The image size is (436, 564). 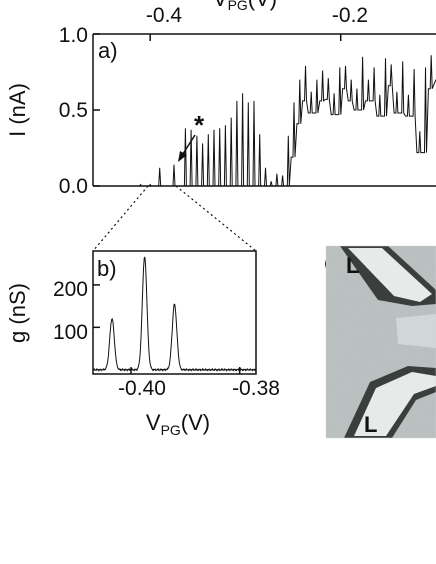 What do you see at coordinates (352, 265) in the screenshot?
I see `lead-label-upper: L` at bounding box center [352, 265].